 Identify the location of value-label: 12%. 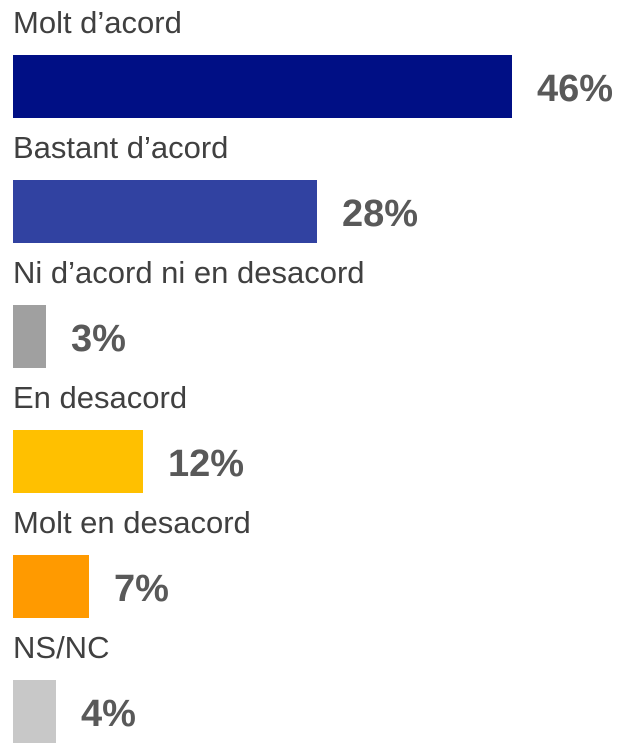
(206, 464).